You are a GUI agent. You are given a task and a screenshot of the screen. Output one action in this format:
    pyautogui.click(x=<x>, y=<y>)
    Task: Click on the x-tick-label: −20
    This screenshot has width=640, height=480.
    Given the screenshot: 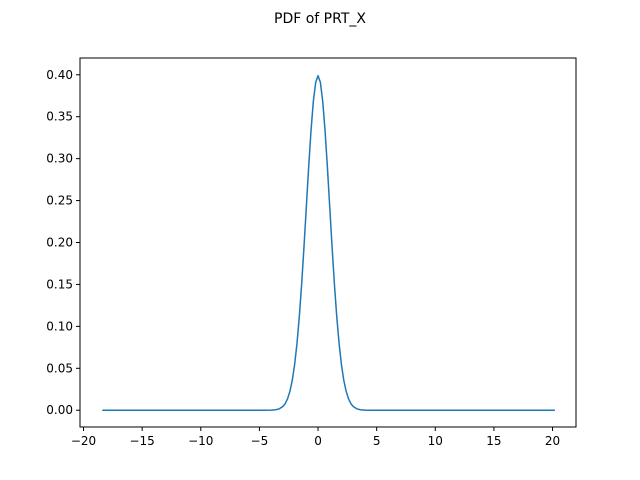 What is the action you would take?
    pyautogui.click(x=83, y=441)
    